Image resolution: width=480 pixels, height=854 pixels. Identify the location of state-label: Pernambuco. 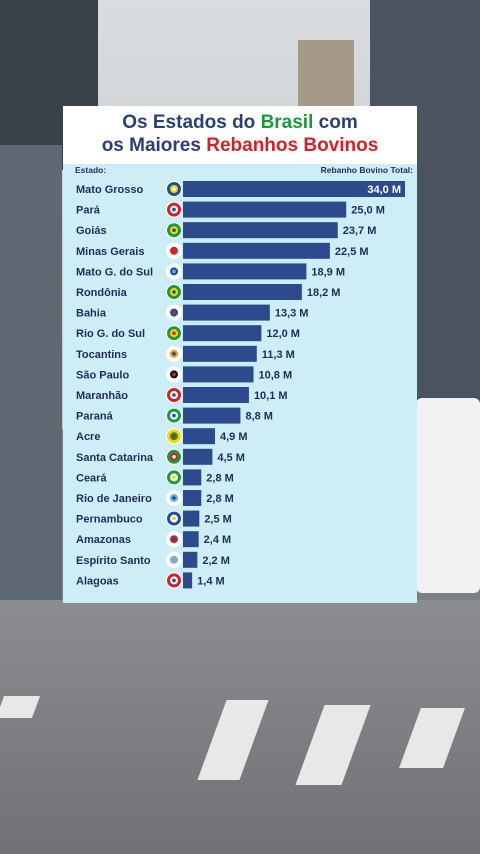
(109, 520).